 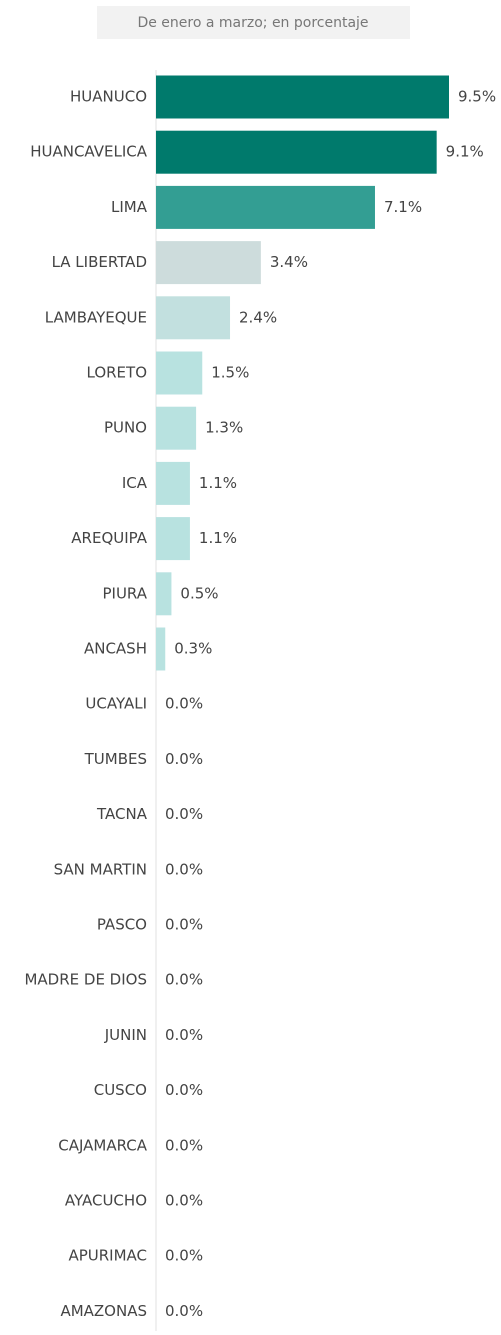 I want to click on value-label: 2.4%, so click(x=258, y=317).